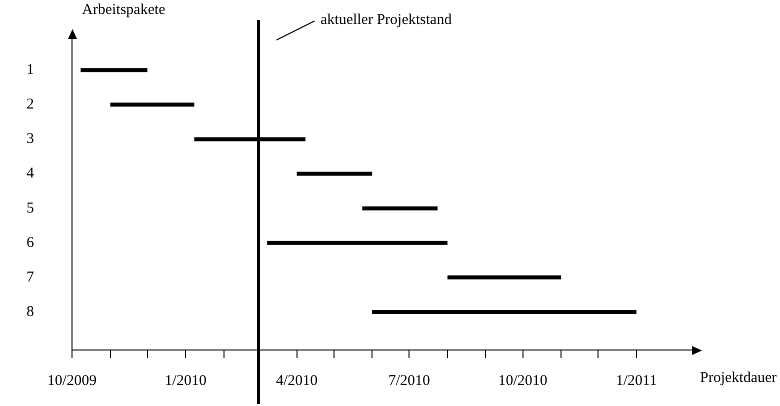 This screenshot has width=780, height=406. Describe the element at coordinates (409, 380) in the screenshot. I see `x-tick-label: 7/2010` at that location.